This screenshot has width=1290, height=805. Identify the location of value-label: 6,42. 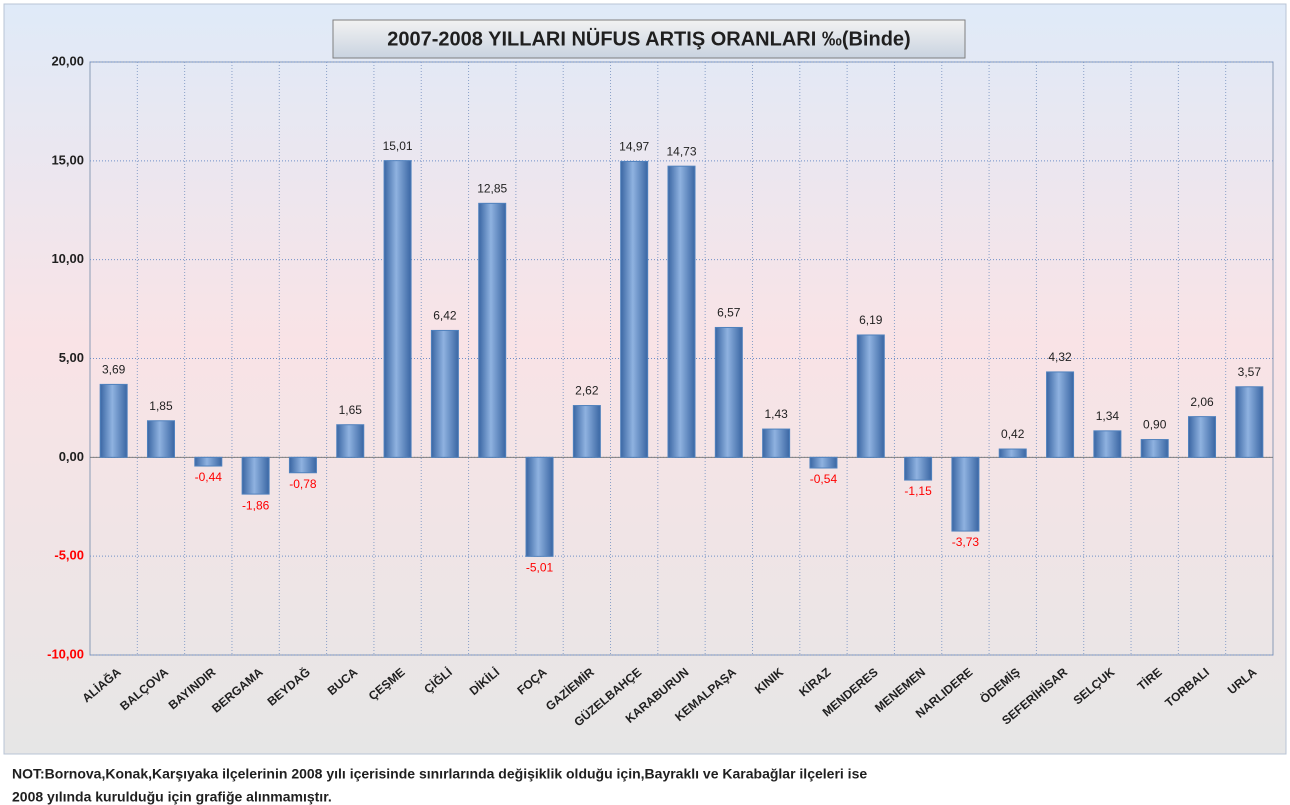
(445, 316).